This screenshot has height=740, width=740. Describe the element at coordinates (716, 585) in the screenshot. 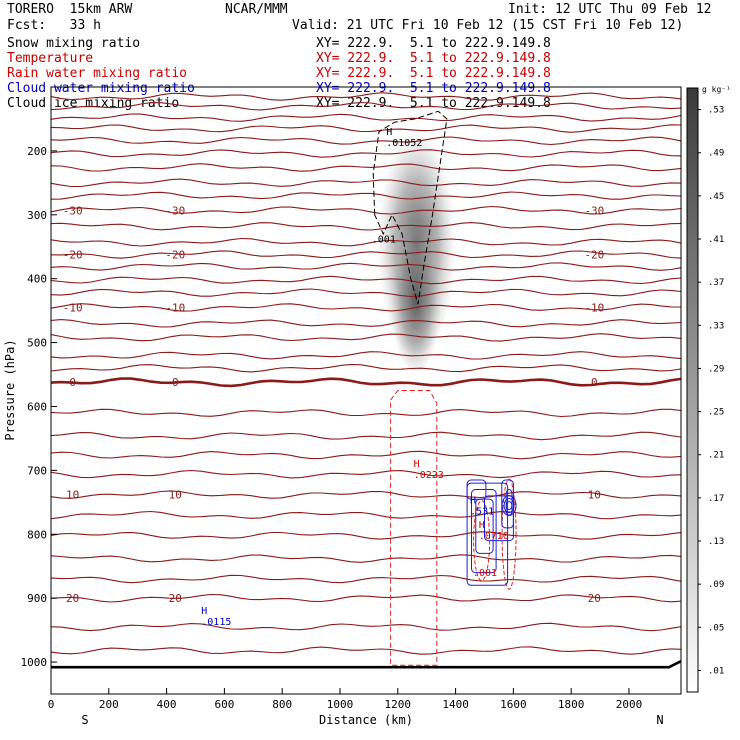

I see `colorbar-level-label: .09` at that location.